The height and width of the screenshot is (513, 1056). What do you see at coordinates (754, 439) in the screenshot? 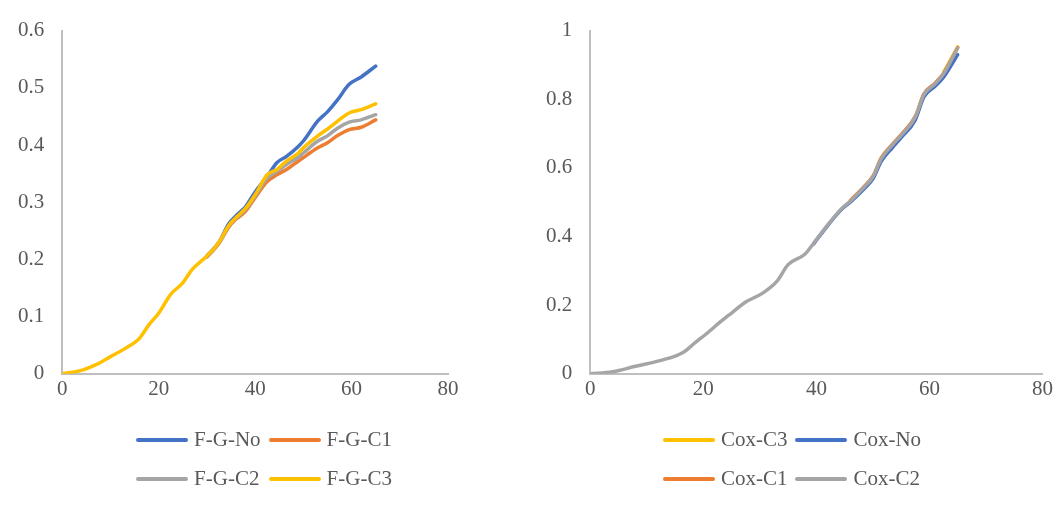
I see `legend-label: Cox-C3` at bounding box center [754, 439].